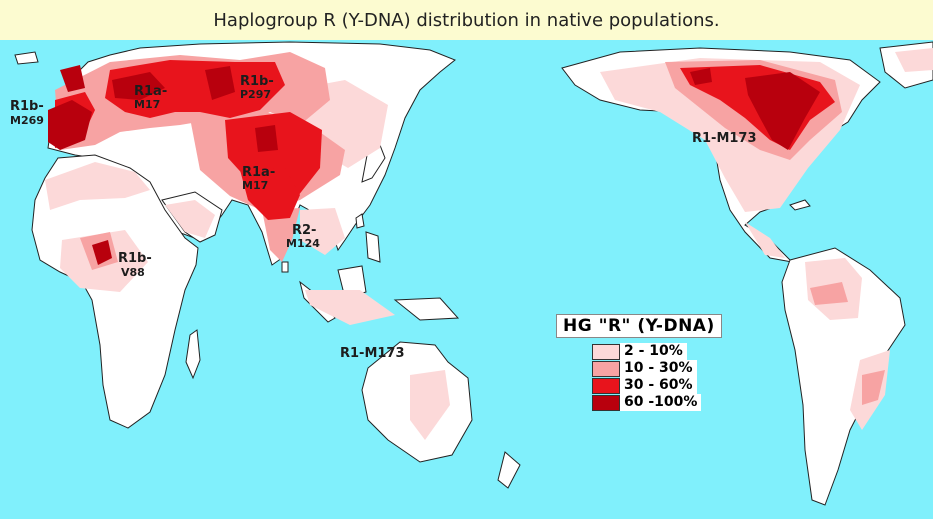 The height and width of the screenshot is (519, 933). Describe the element at coordinates (661, 402) in the screenshot. I see `legend-item-label: 60 -100%` at that location.